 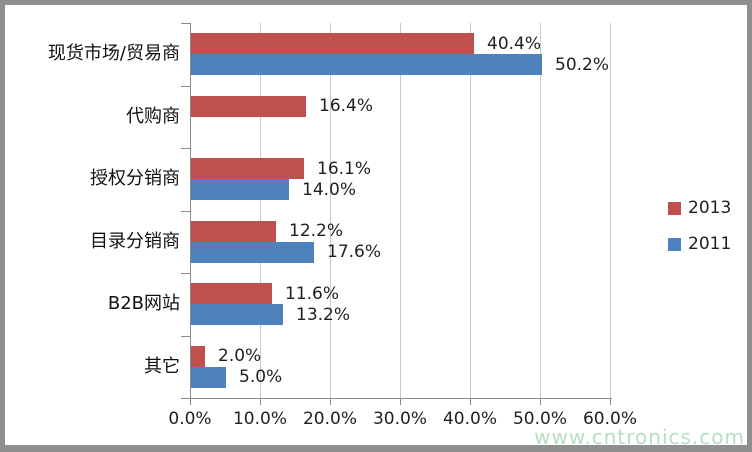 I want to click on legend-item-2011: 2011, so click(x=699, y=244).